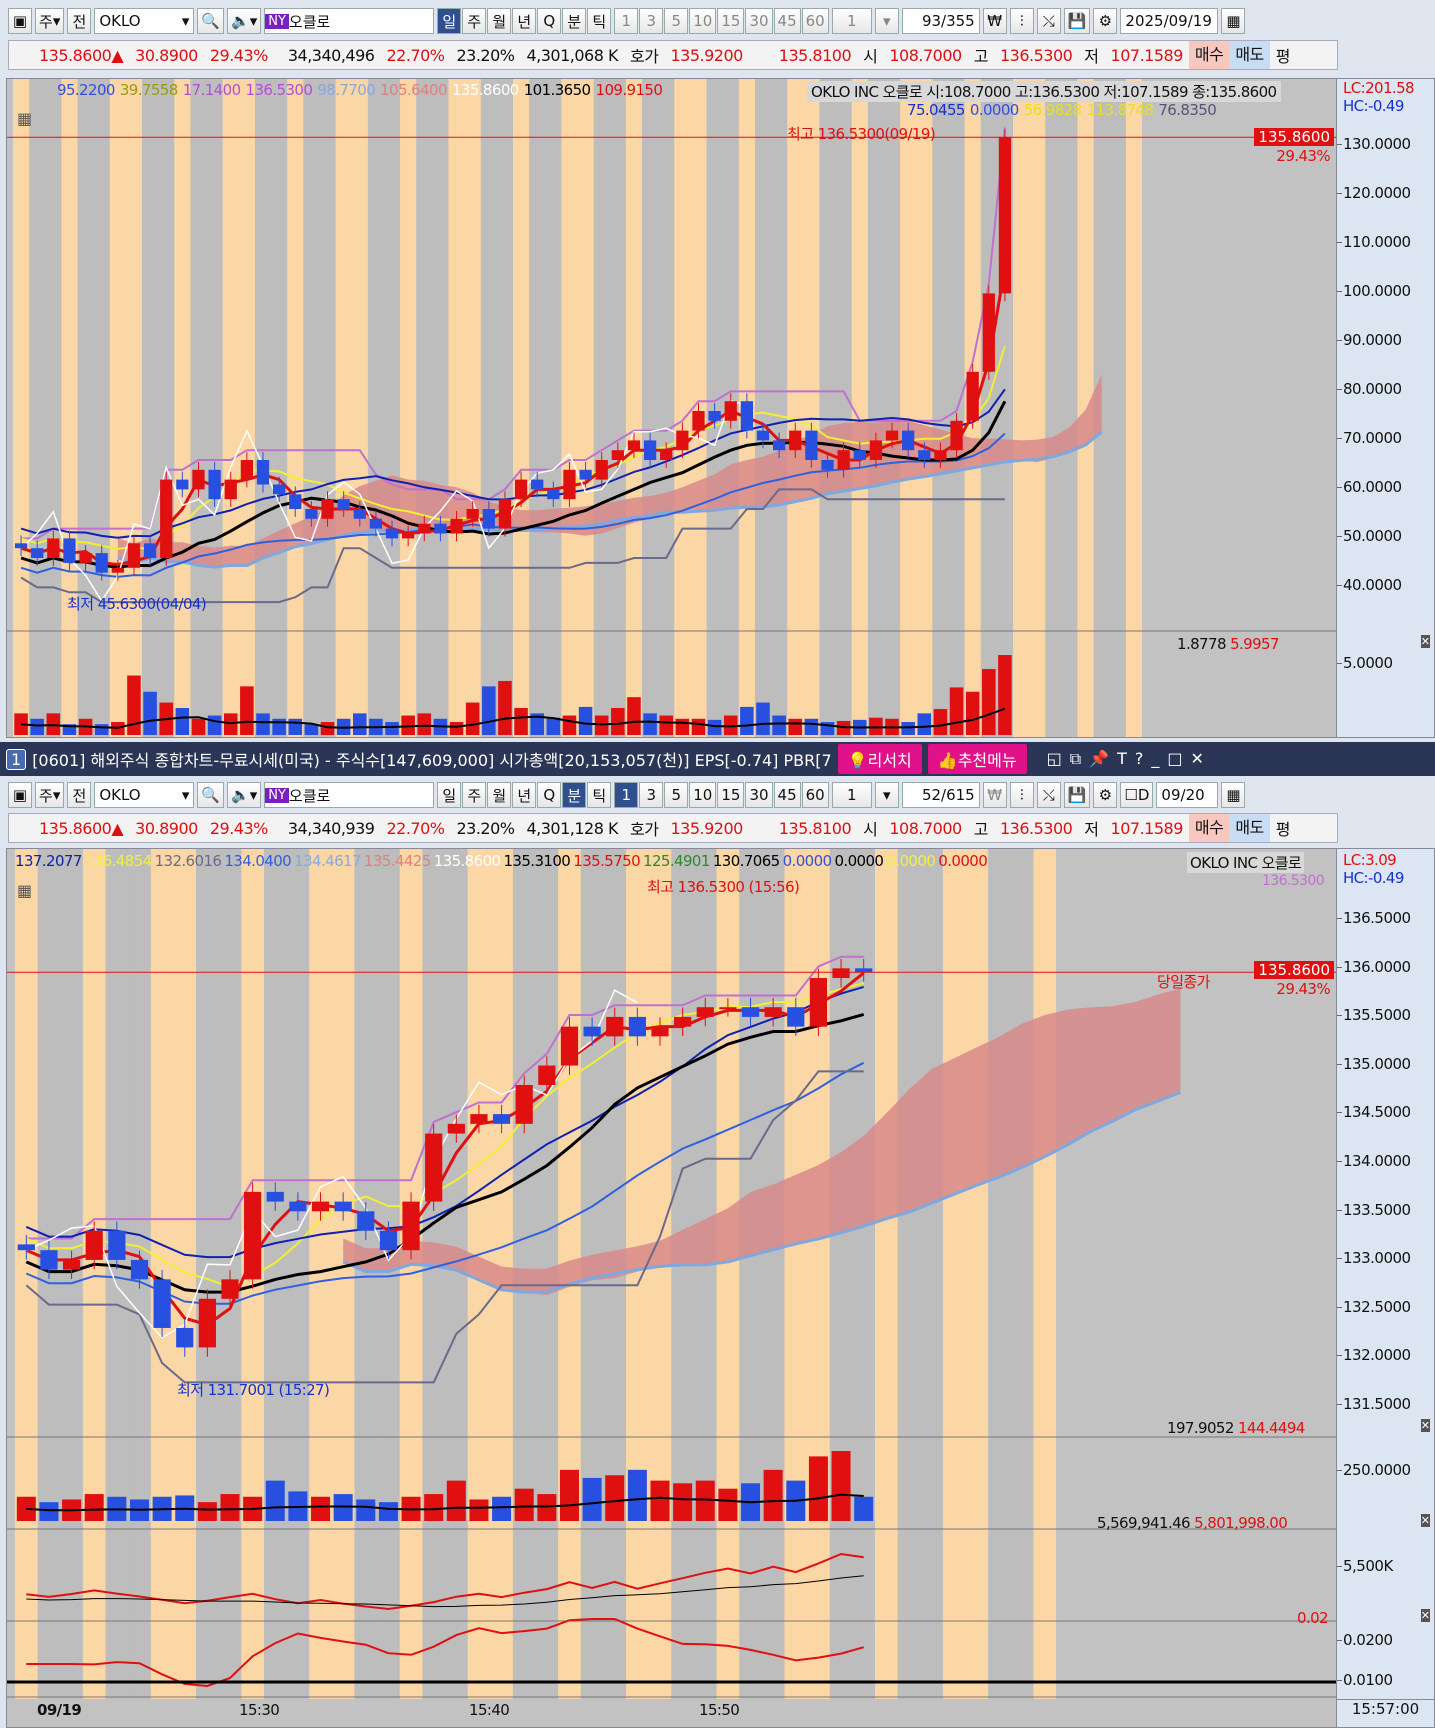  What do you see at coordinates (1187, 795) in the screenshot?
I see `date-field: 09/20` at bounding box center [1187, 795].